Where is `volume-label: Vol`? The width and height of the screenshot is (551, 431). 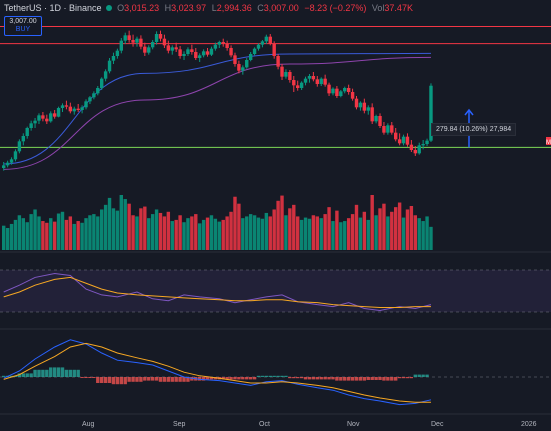 volume-label: Vol is located at coordinates (378, 8).